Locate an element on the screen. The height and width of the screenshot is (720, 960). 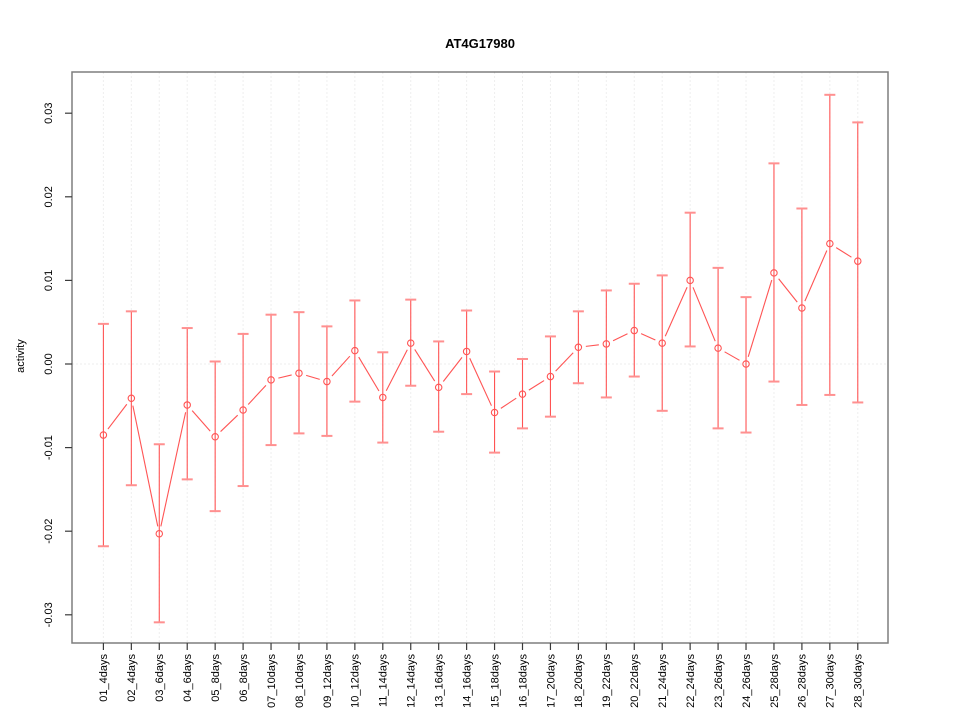
y-tick-label: 0.00 is located at coordinates (49, 363).